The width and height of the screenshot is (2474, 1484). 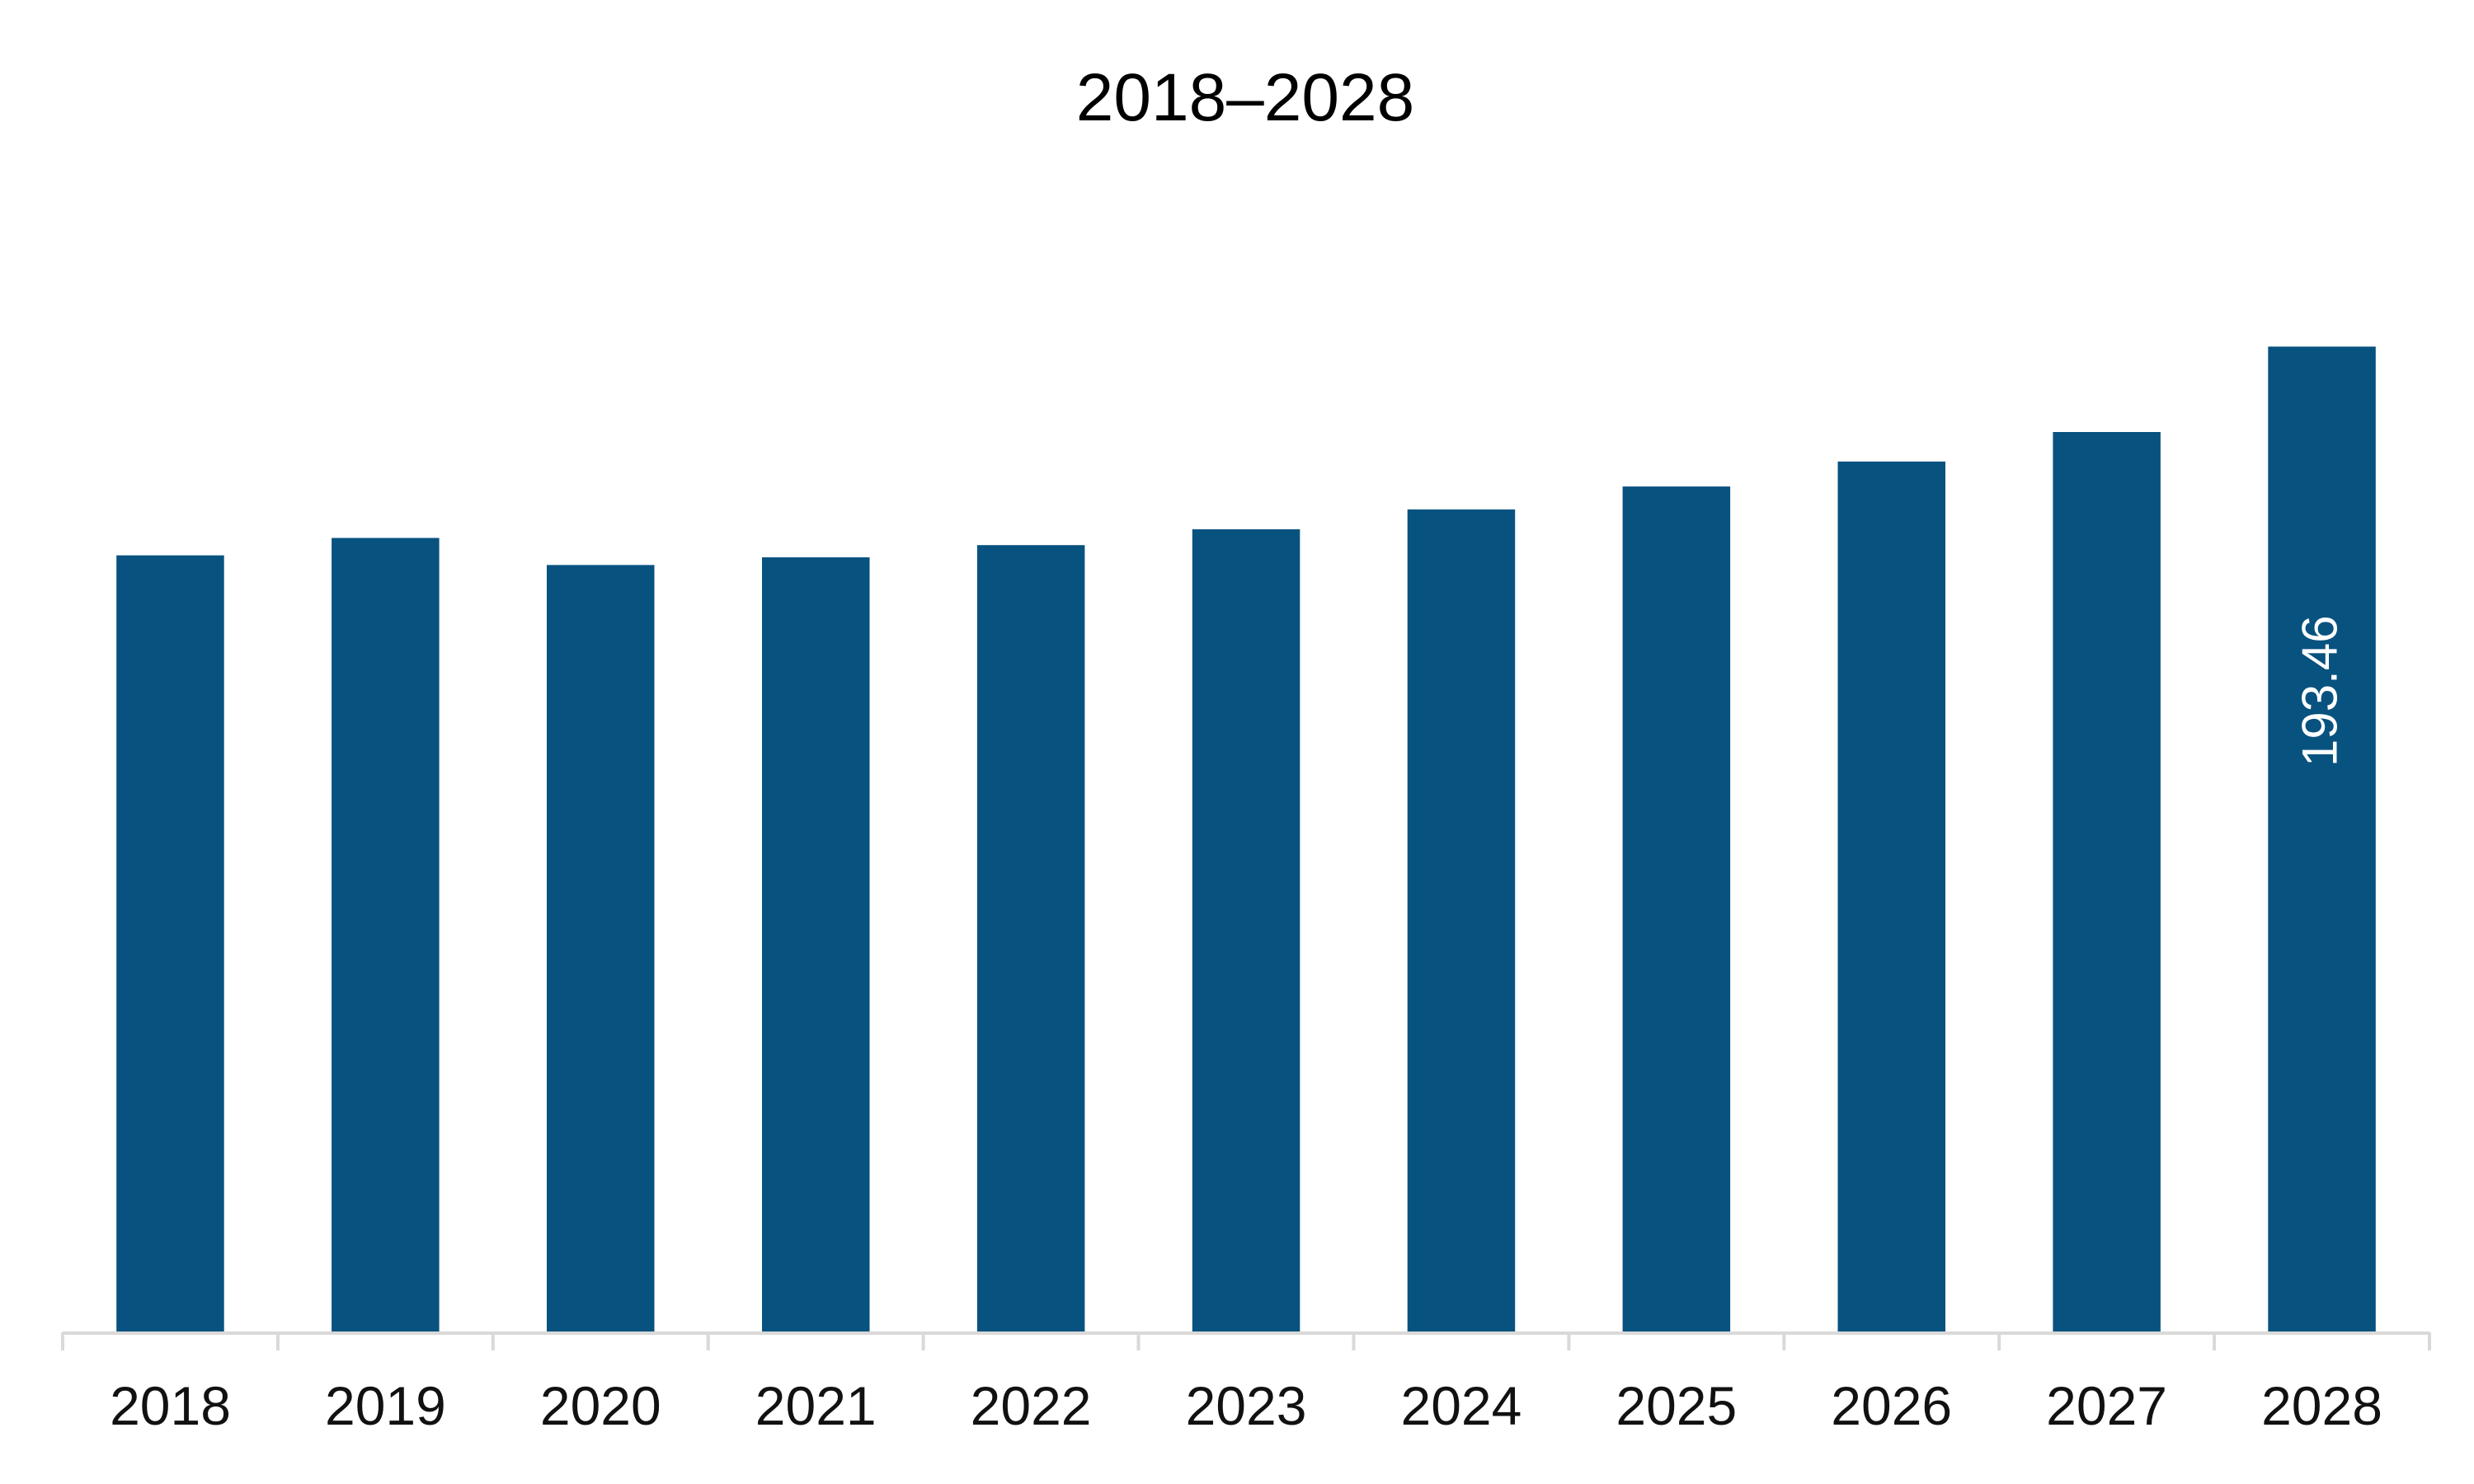 What do you see at coordinates (1246, 1340) in the screenshot?
I see `x-axis` at bounding box center [1246, 1340].